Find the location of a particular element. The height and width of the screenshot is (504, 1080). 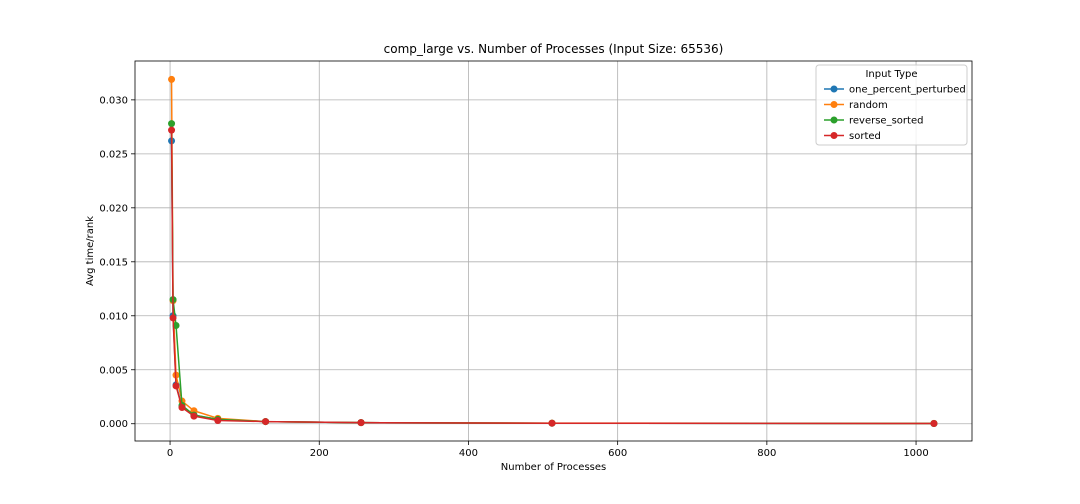

legend-label: reverse_sorted is located at coordinates (886, 121).